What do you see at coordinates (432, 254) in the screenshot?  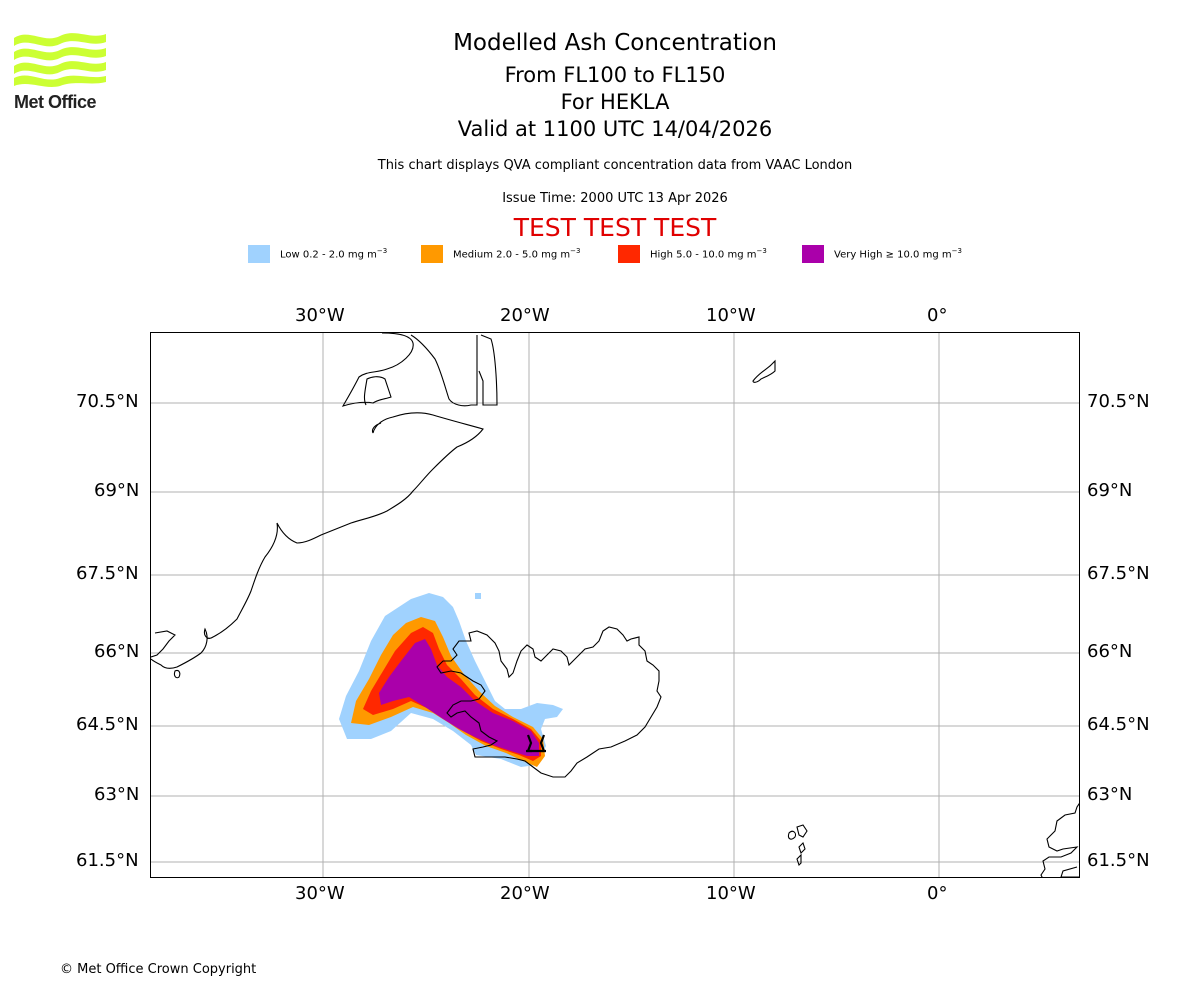 I see `legend-swatch-medium` at bounding box center [432, 254].